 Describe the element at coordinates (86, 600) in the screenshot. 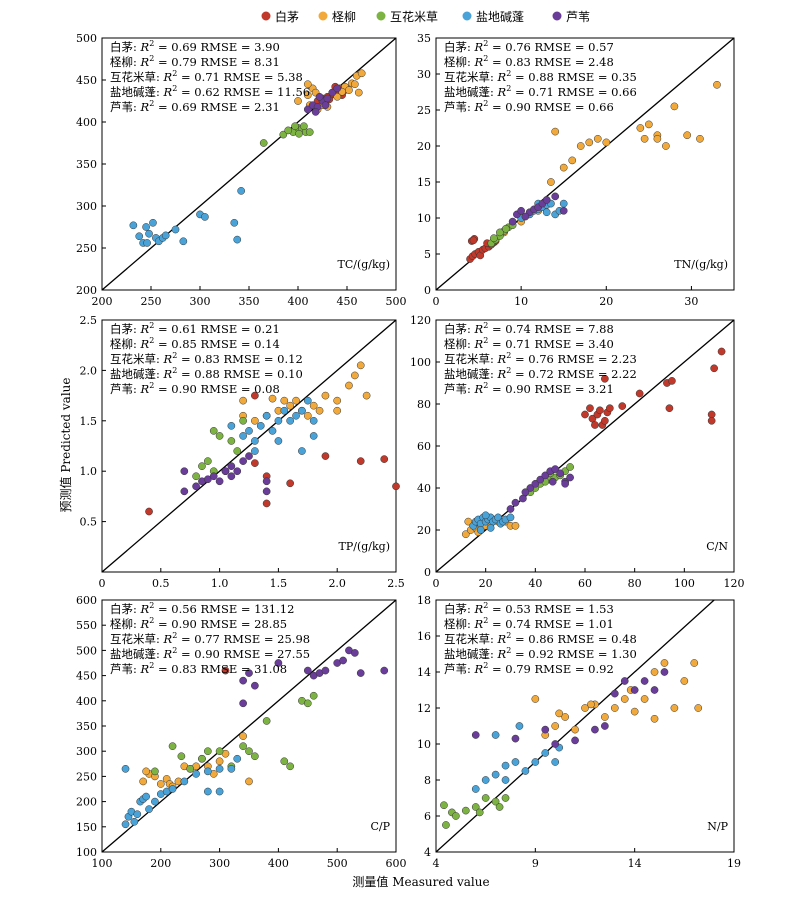

I see `y-tick-label: 600` at that location.